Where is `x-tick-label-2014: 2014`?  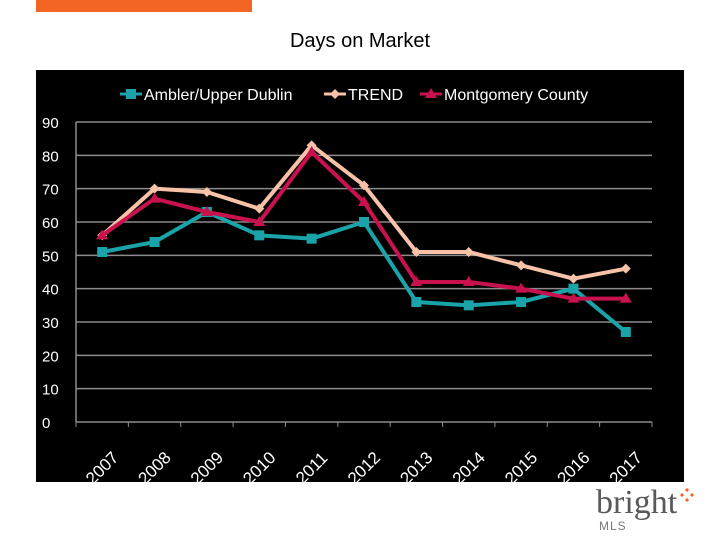
x-tick-label-2014: 2014 is located at coordinates (469, 465).